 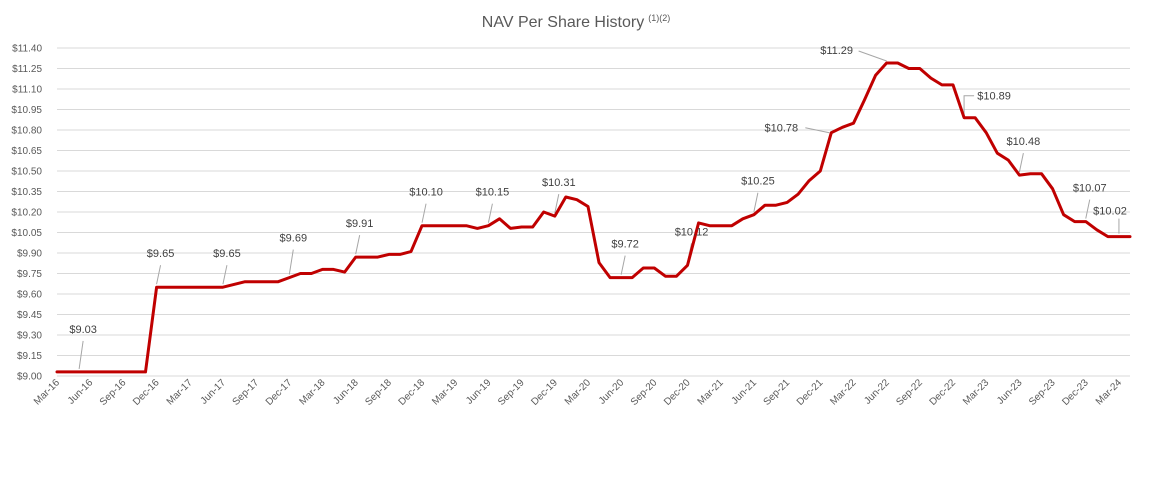 What do you see at coordinates (625, 245) in the screenshot?
I see `data-label: $9.72` at bounding box center [625, 245].